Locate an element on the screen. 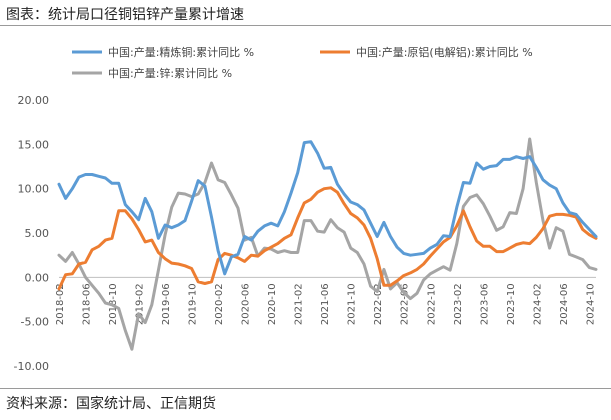 The height and width of the screenshot is (420, 611). y-tick-label: -10.00 is located at coordinates (31, 366).